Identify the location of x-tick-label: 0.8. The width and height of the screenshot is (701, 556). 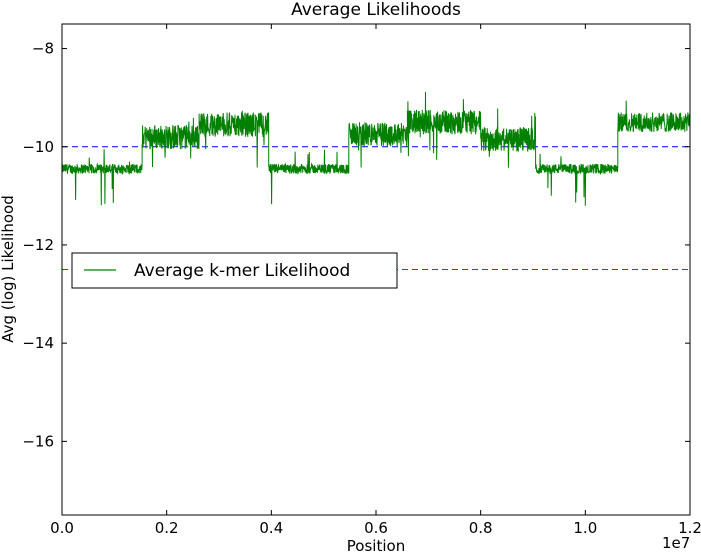
(481, 528).